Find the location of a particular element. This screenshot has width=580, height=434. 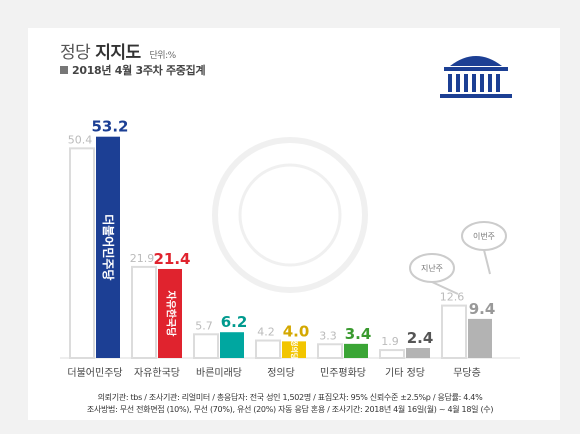

previous-week-value-label: 21.9 is located at coordinates (142, 258).